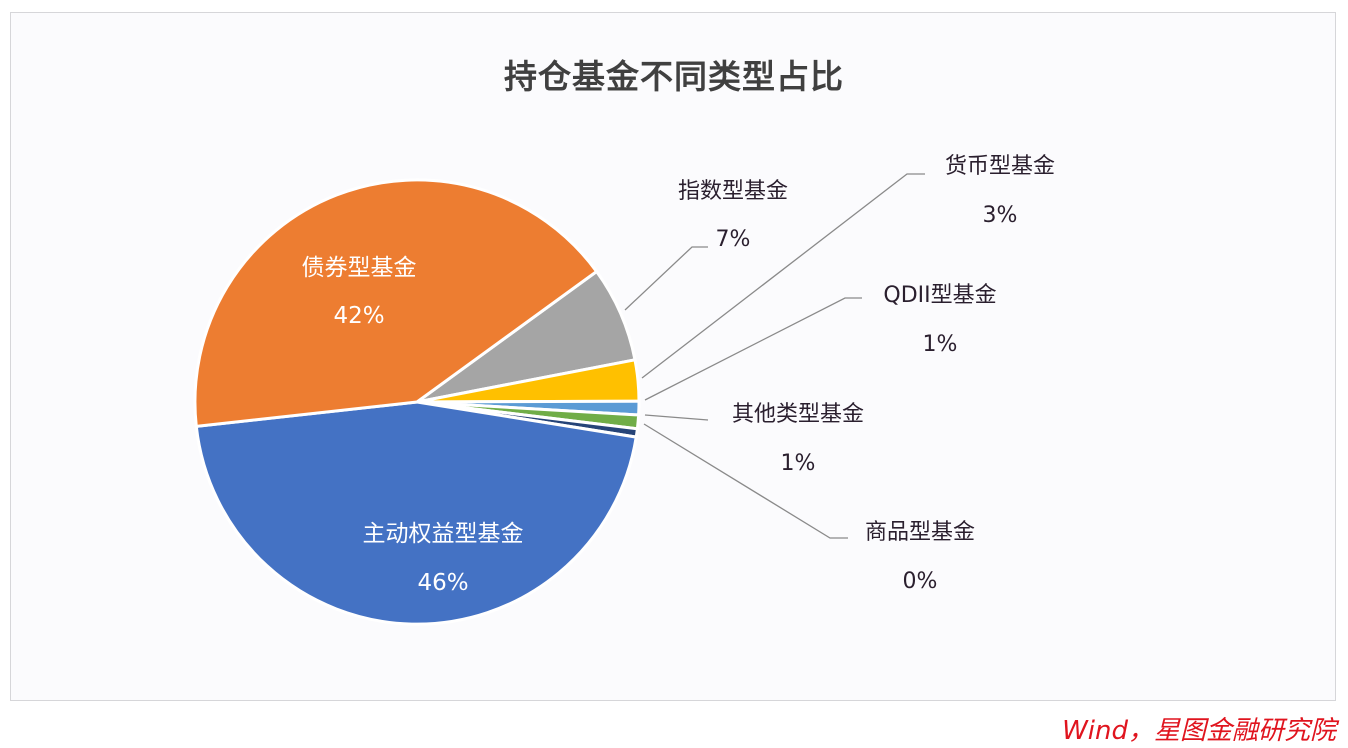  Describe the element at coordinates (745, 481) in the screenshot. I see `leader-line-commodity` at that location.